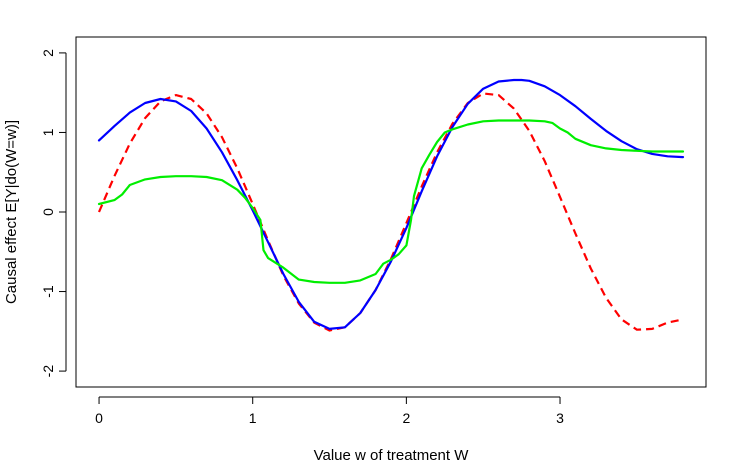 The width and height of the screenshot is (744, 465). I want to click on y-tick-label-1: 1, so click(48, 132).